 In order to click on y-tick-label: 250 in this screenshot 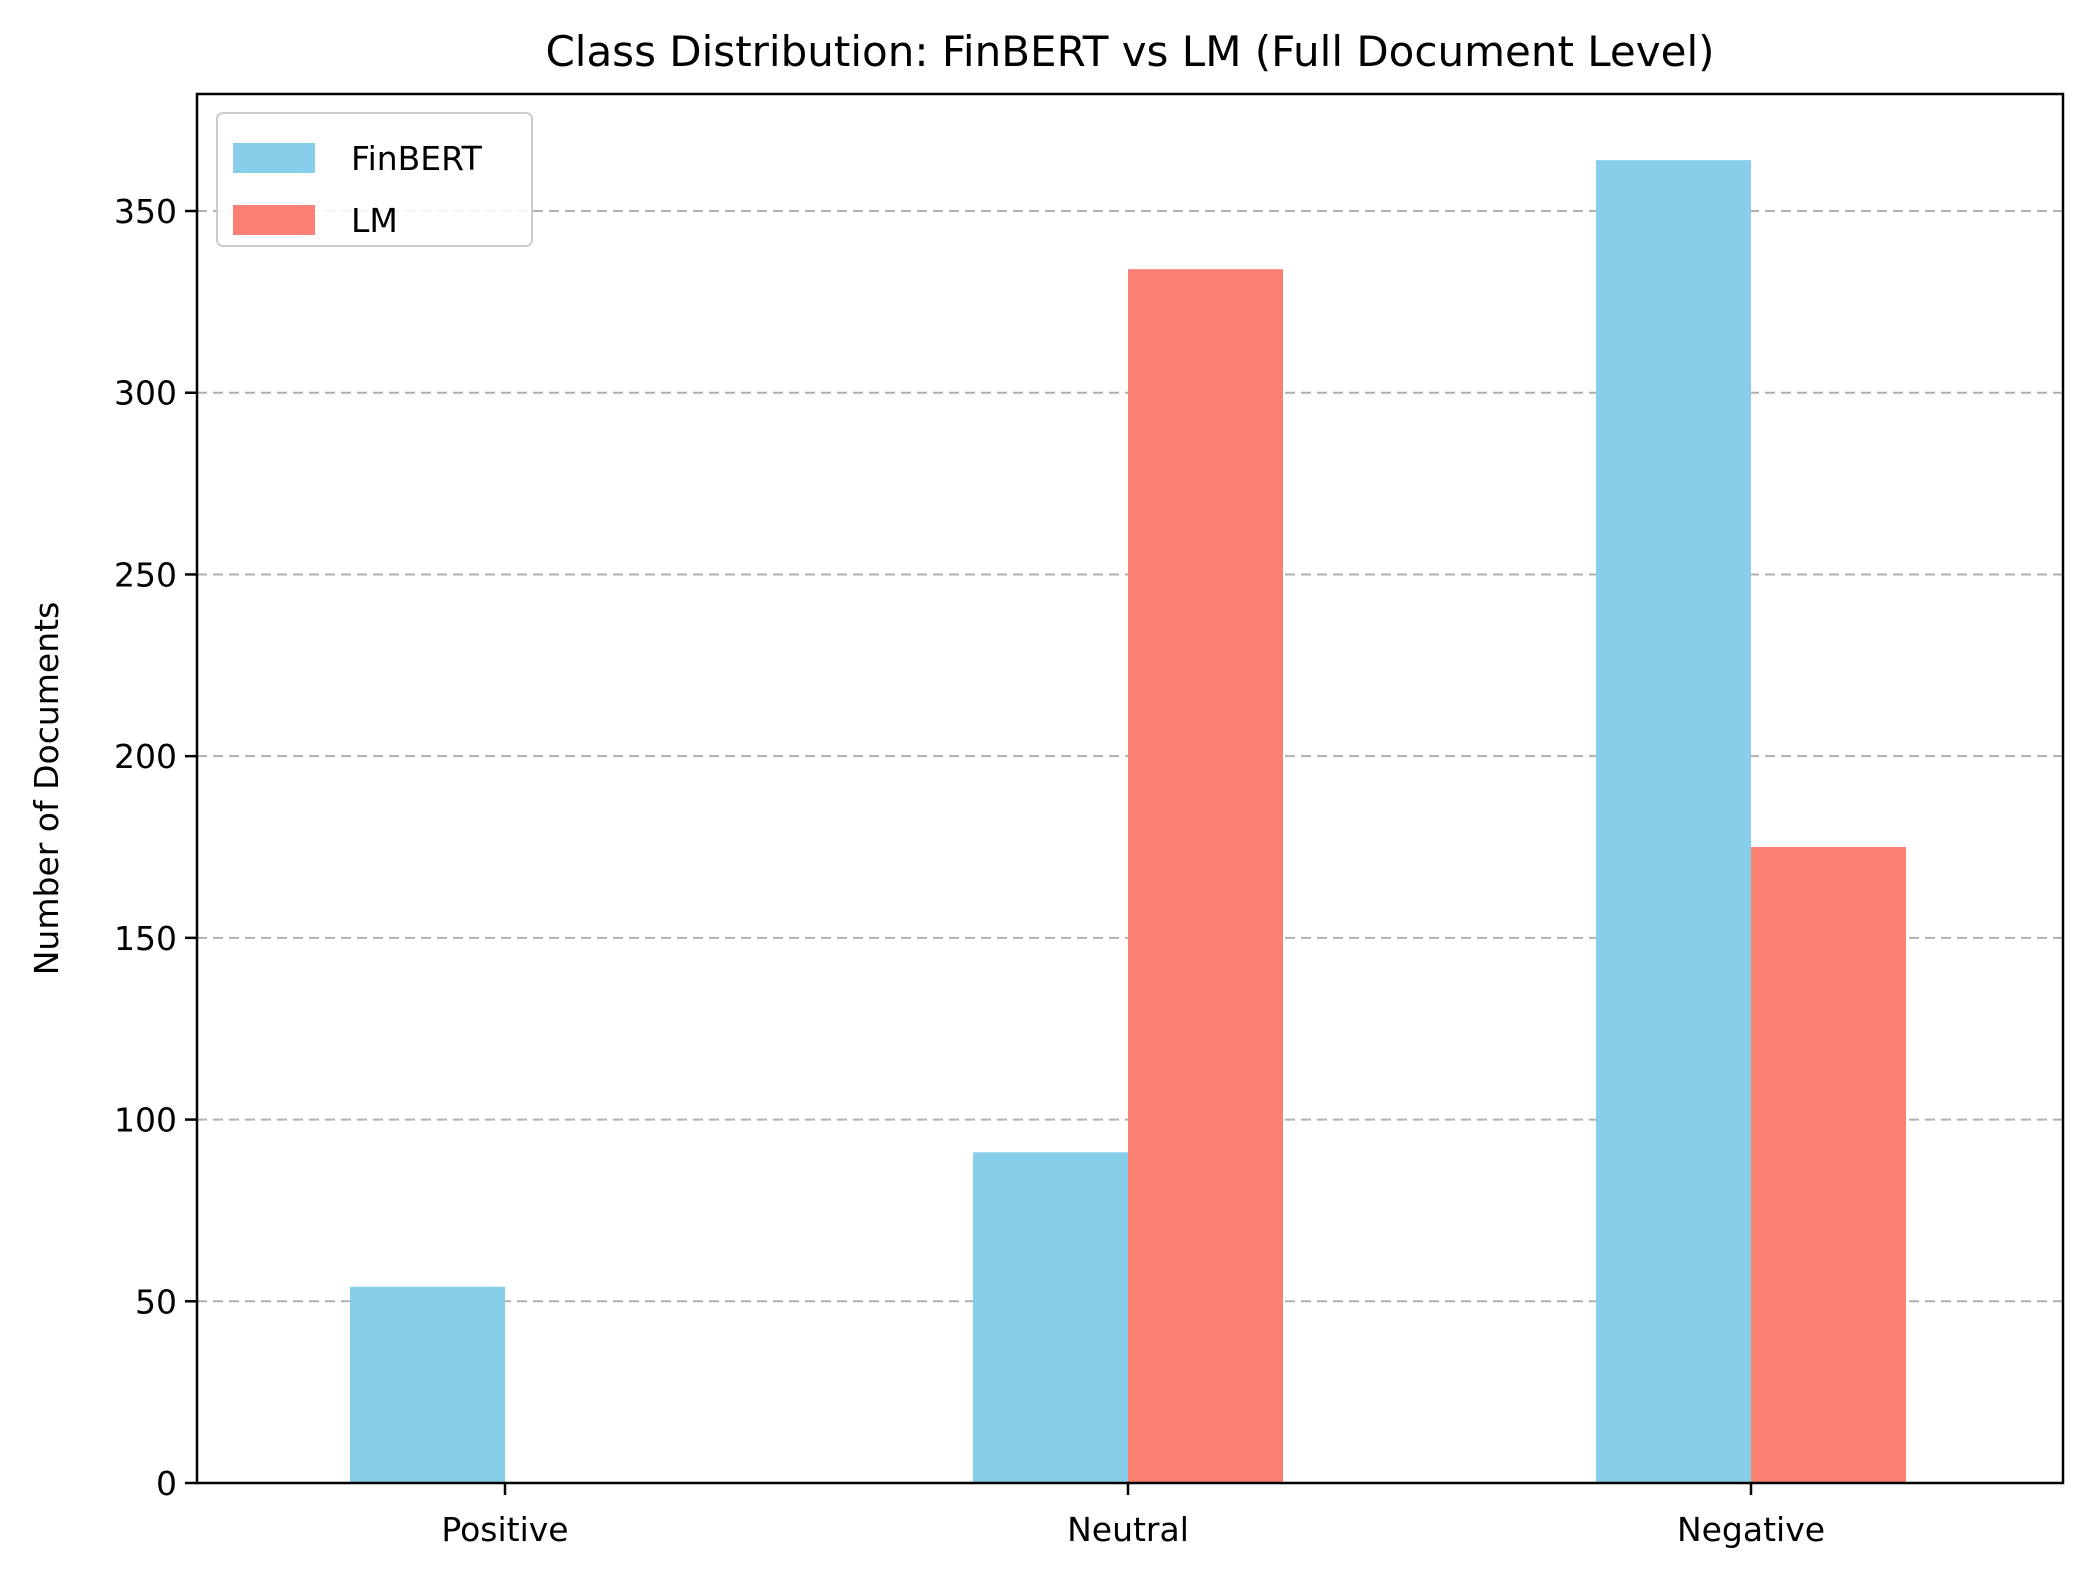, I will do `click(145, 574)`.